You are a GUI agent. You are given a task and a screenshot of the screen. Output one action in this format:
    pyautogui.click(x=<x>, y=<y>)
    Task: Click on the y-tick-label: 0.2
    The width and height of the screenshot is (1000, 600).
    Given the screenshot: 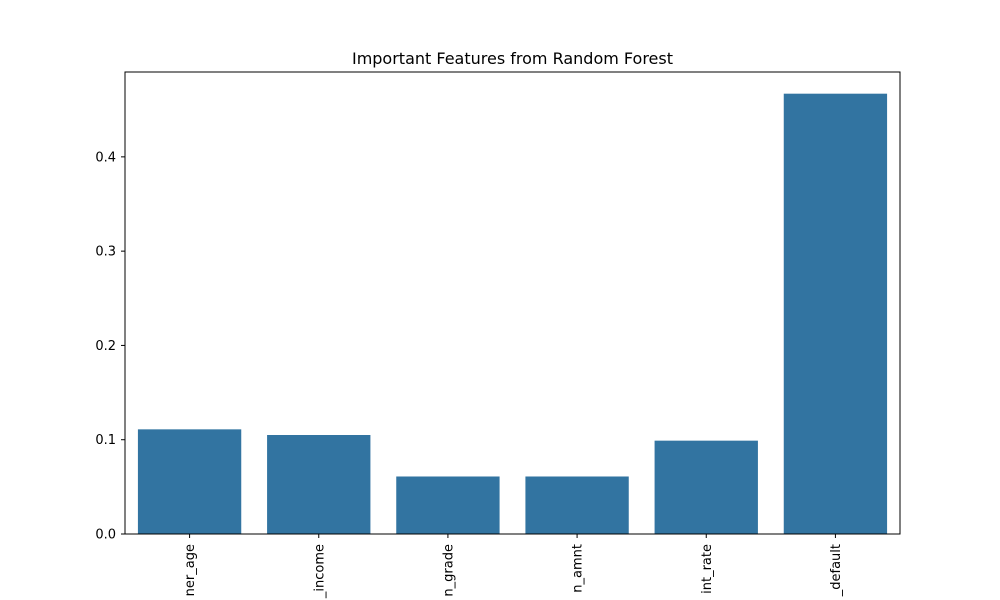 What is the action you would take?
    pyautogui.click(x=105, y=346)
    